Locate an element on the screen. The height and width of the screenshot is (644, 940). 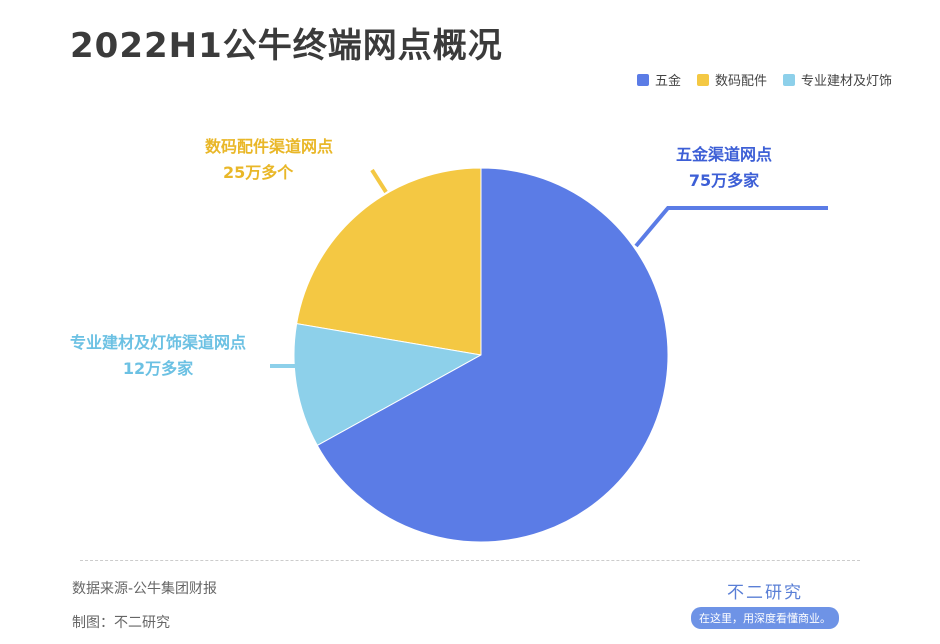
legend: 五金 数码配件 专业建材及灯饰 is located at coordinates (764, 79).